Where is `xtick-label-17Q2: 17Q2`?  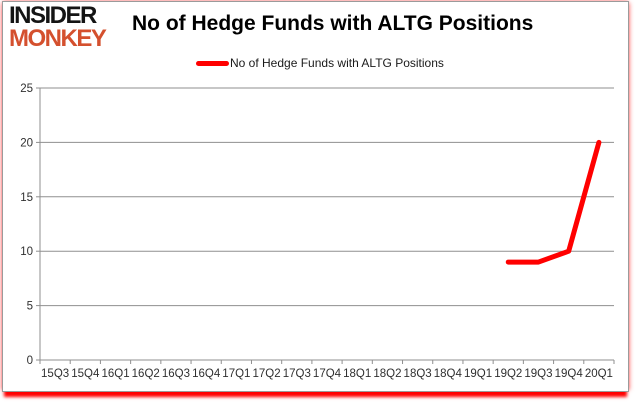 xtick-label-17Q2: 17Q2 is located at coordinates (267, 374).